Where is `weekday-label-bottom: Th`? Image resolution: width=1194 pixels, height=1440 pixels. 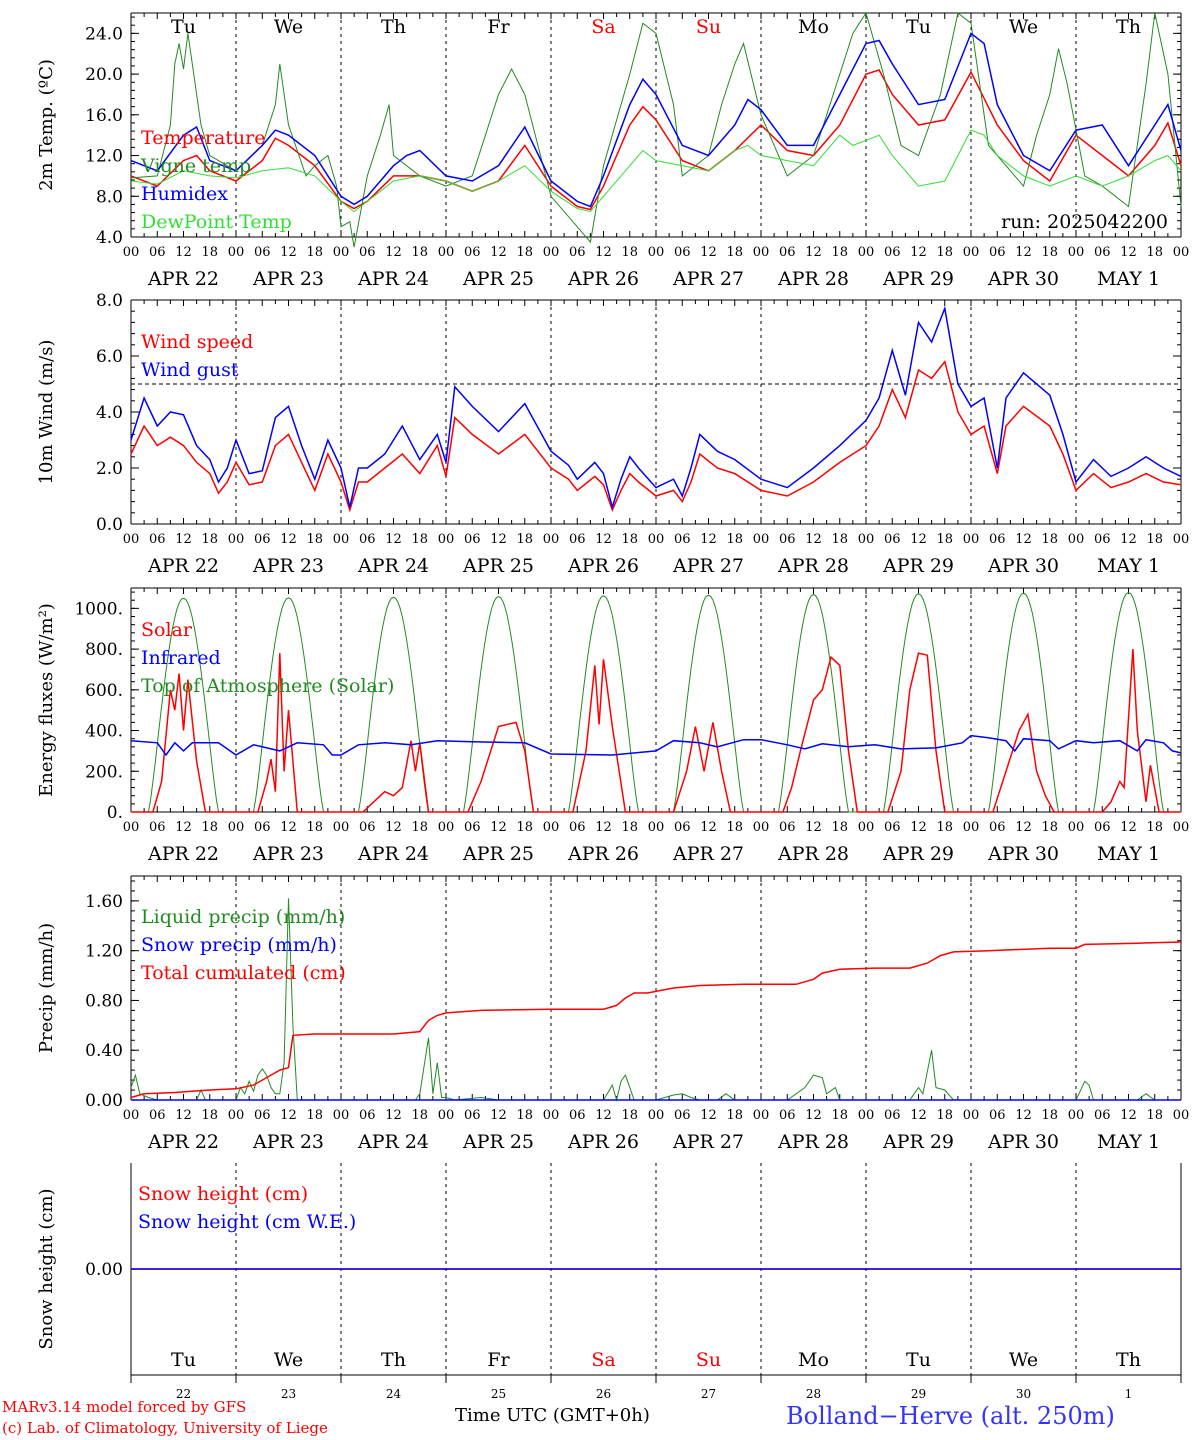
weekday-label-bottom: Th is located at coordinates (1128, 1360).